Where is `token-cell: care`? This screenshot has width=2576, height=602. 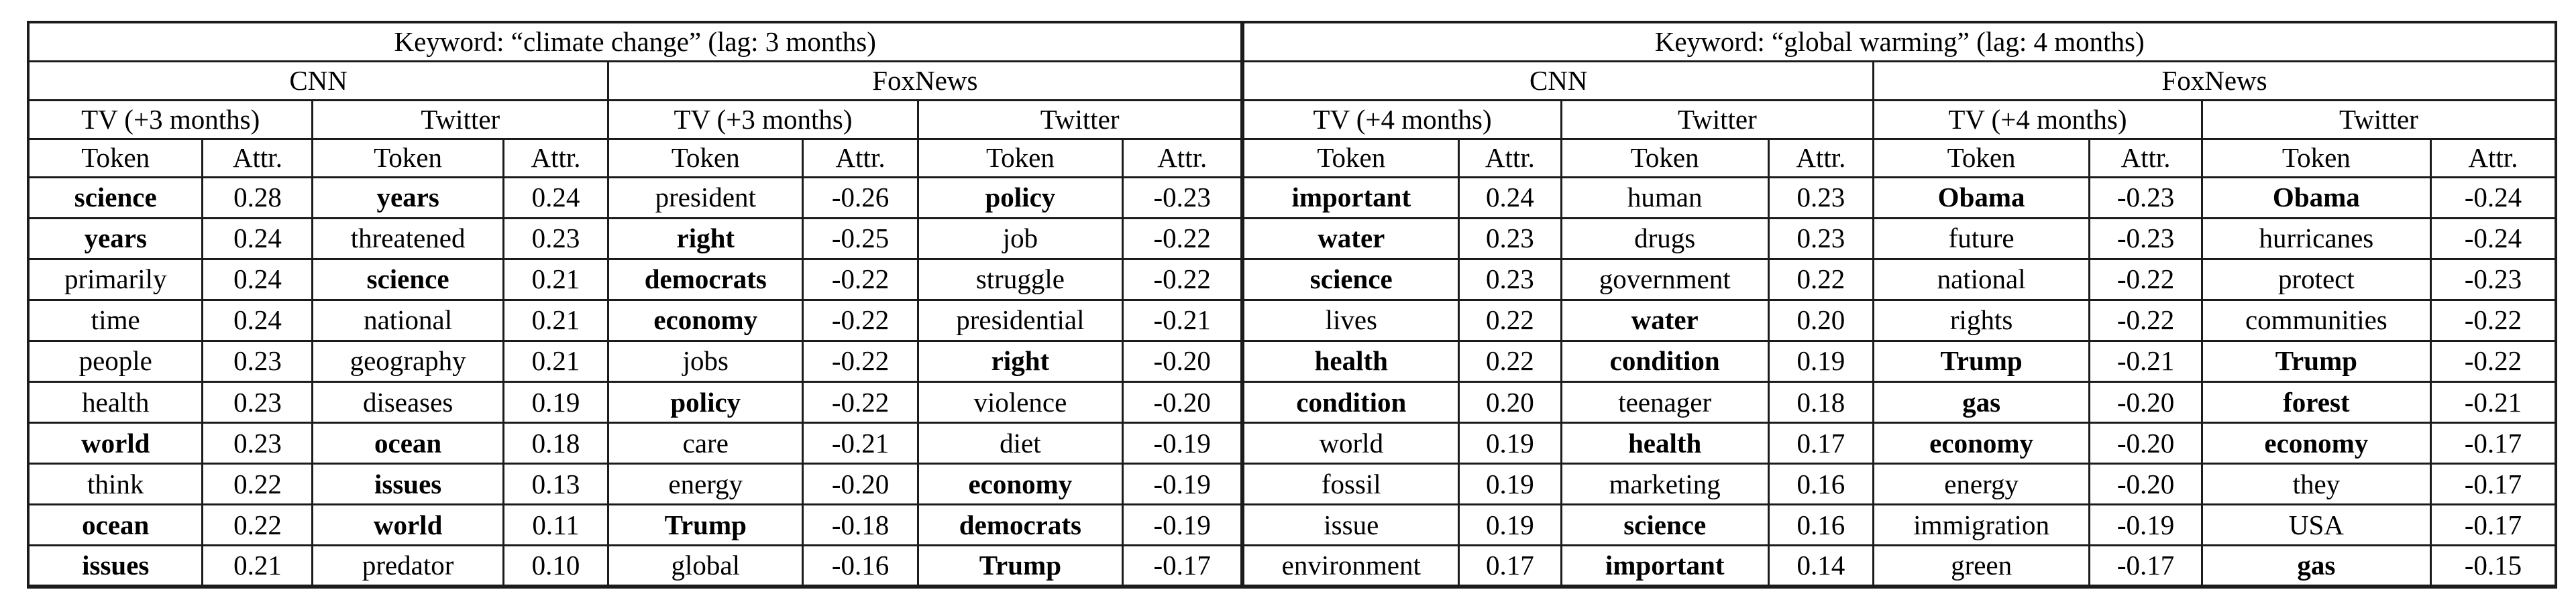 token-cell: care is located at coordinates (705, 443).